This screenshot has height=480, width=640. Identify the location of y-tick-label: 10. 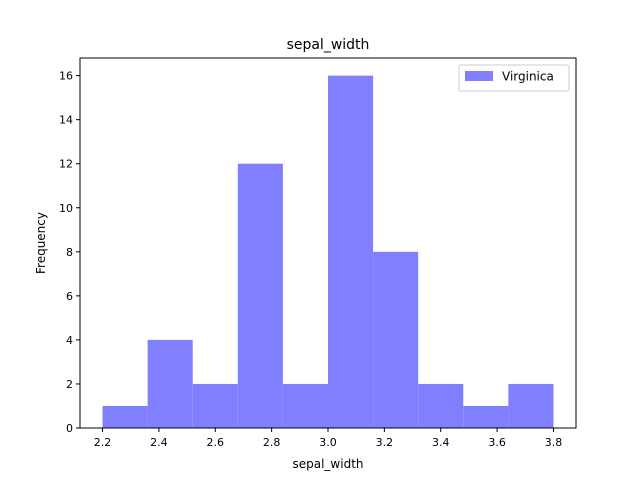
(66, 208).